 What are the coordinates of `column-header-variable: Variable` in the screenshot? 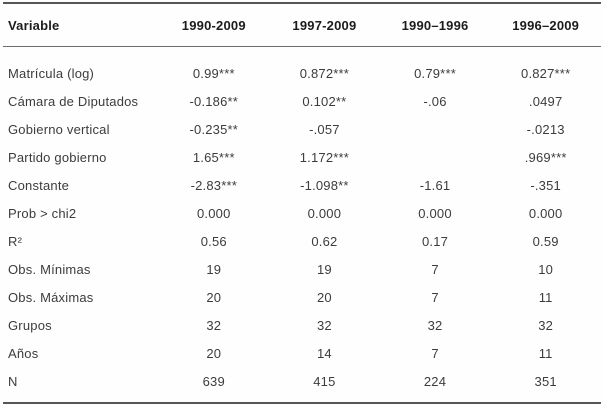 It's located at (81, 25).